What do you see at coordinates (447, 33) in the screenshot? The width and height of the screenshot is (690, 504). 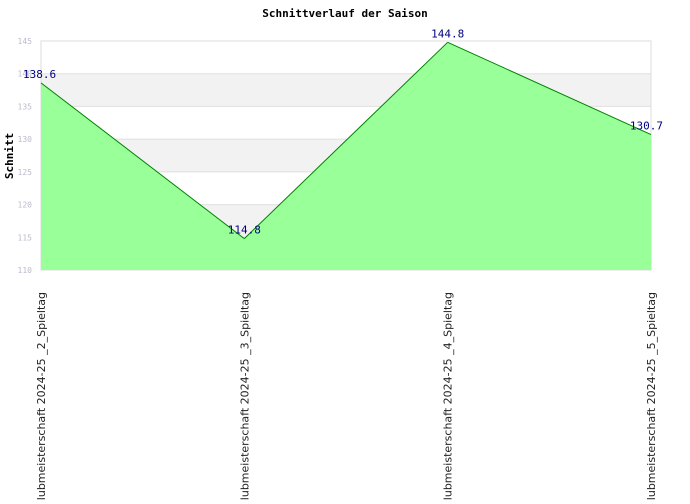 I see `data-label: 144.8` at bounding box center [447, 33].